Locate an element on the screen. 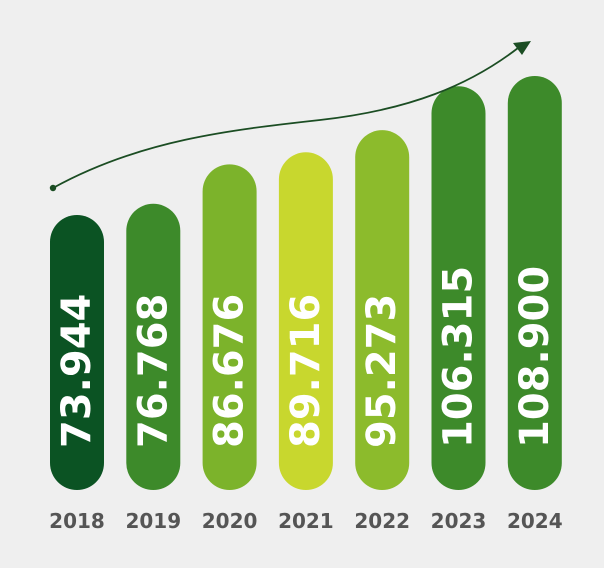  bar-2018 is located at coordinates (77, 352).